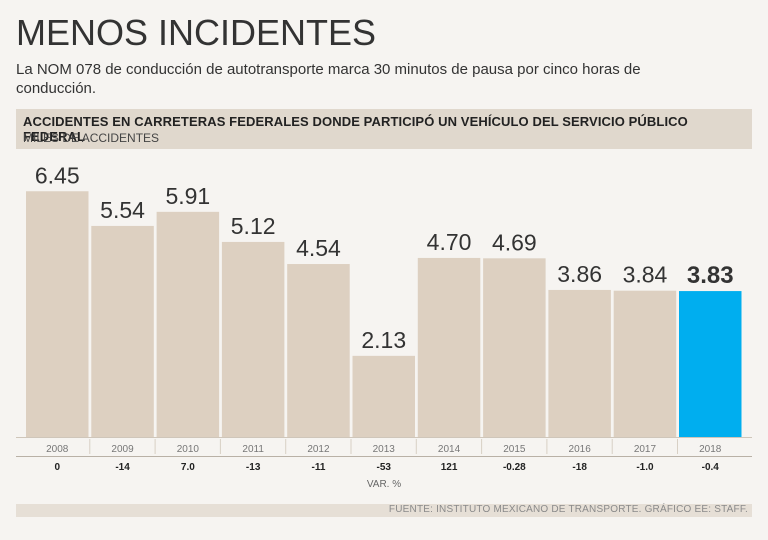  I want to click on year-label-2014: 2014, so click(449, 449).